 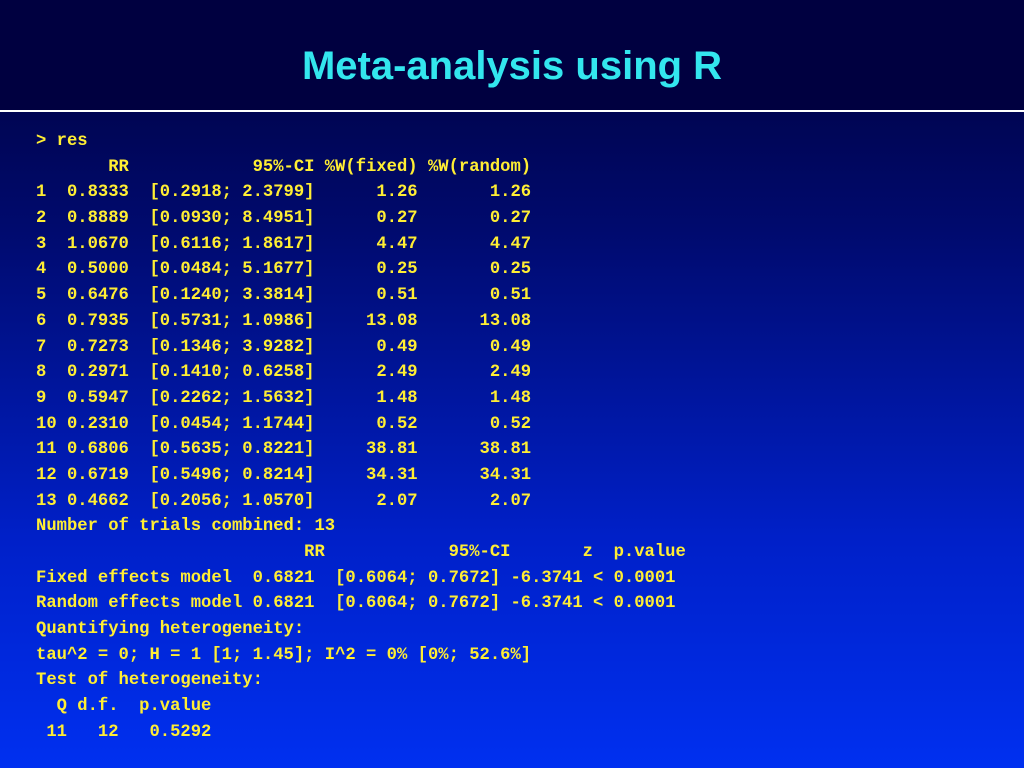 What do you see at coordinates (124, 732) in the screenshot?
I see `heterogeneity-test-values: 11 12 0.5292` at bounding box center [124, 732].